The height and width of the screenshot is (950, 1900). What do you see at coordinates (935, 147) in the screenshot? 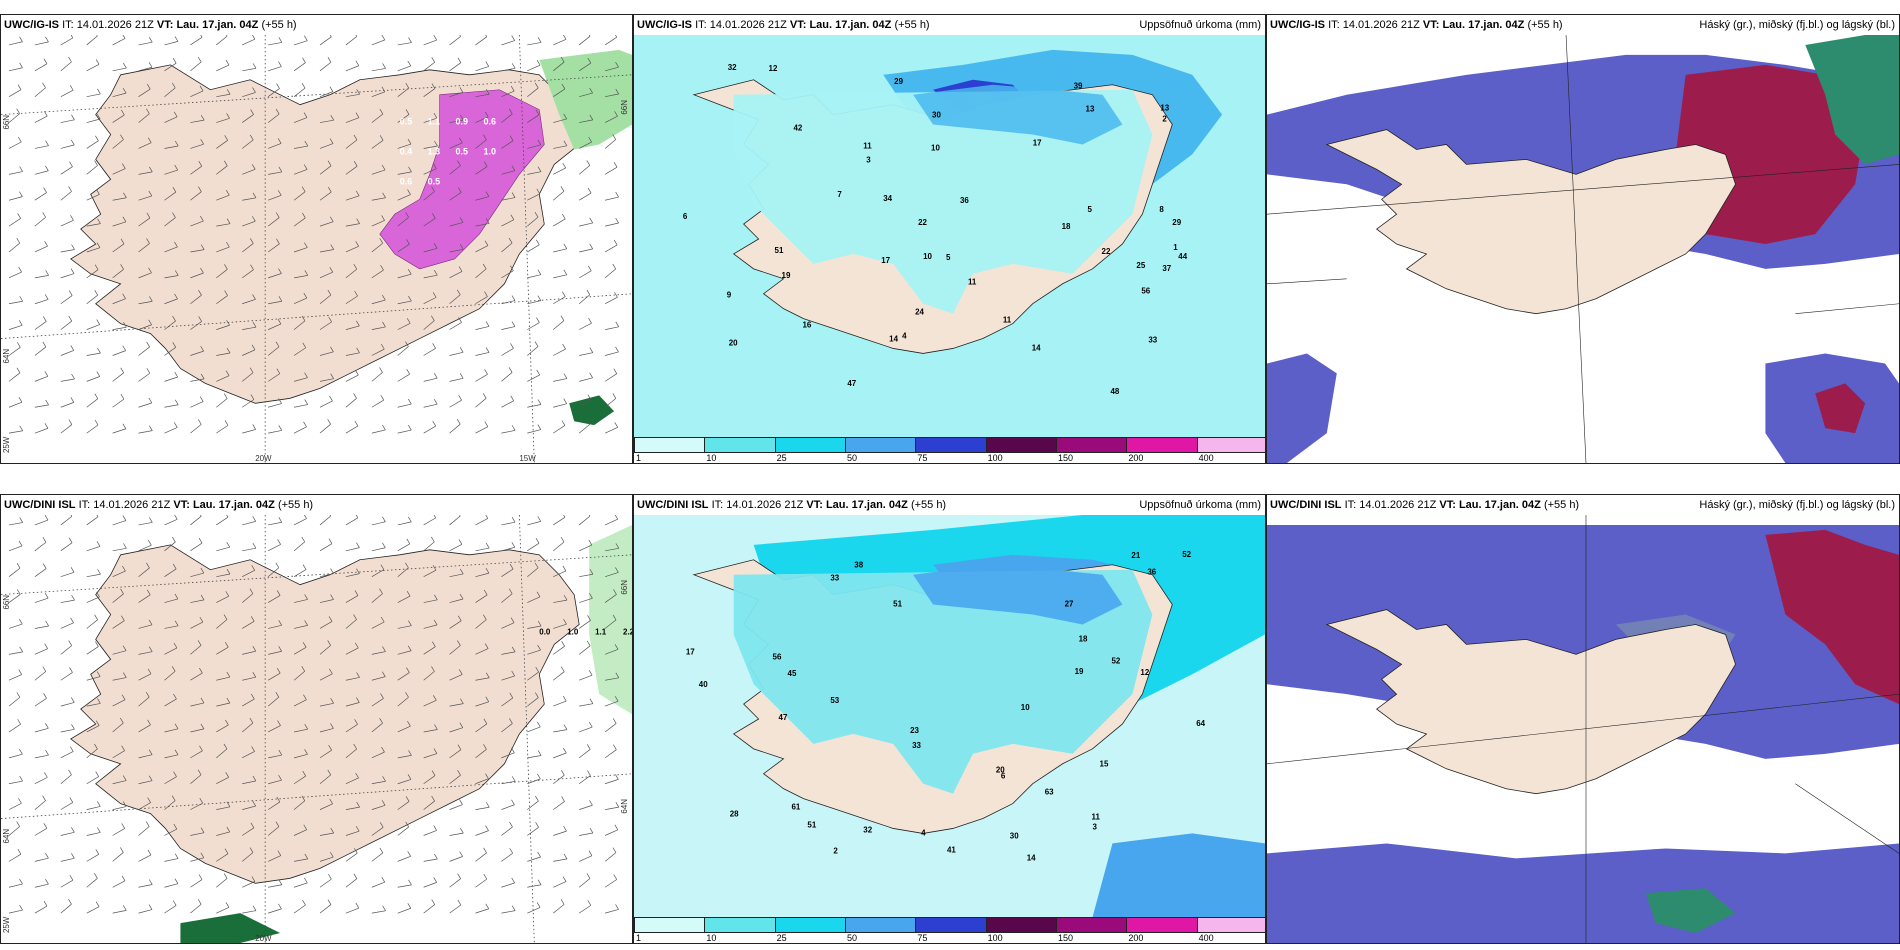
I see `precip-value-label: 10` at bounding box center [935, 147].